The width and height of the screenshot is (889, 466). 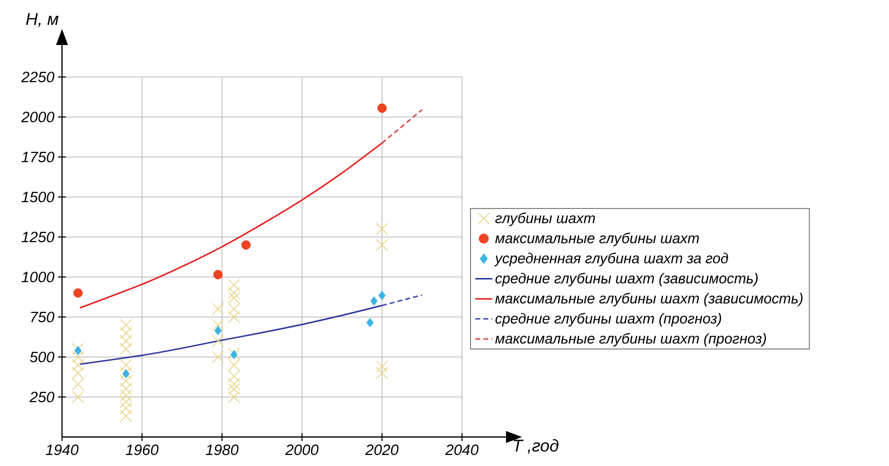 What do you see at coordinates (630, 339) in the screenshot?
I see `legend-label: максимальные глубины шахт (прогноз)` at bounding box center [630, 339].